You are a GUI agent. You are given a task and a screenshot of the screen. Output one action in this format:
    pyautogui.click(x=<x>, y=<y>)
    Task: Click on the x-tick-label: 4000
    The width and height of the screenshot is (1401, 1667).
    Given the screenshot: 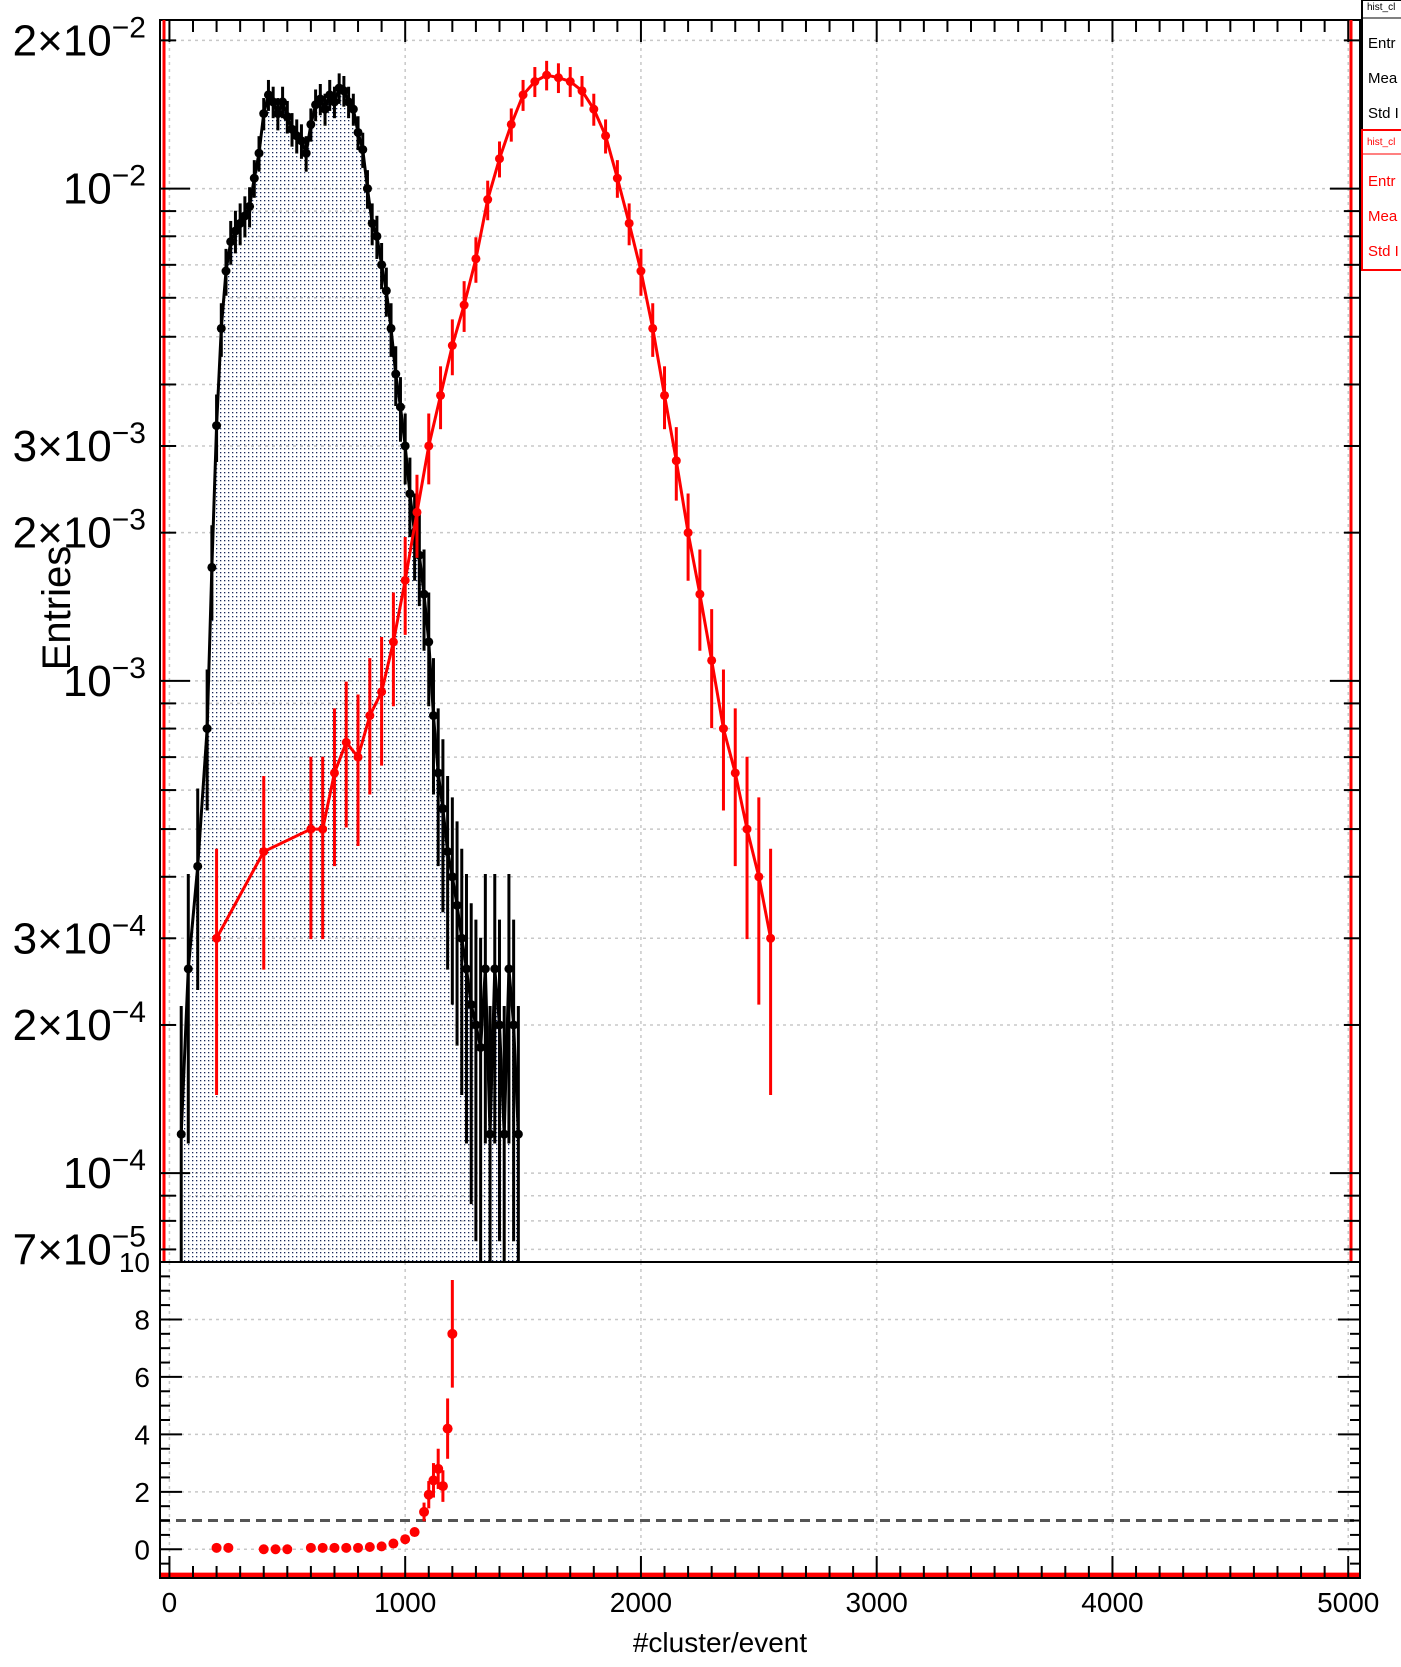 What is the action you would take?
    pyautogui.click(x=1112, y=1602)
    